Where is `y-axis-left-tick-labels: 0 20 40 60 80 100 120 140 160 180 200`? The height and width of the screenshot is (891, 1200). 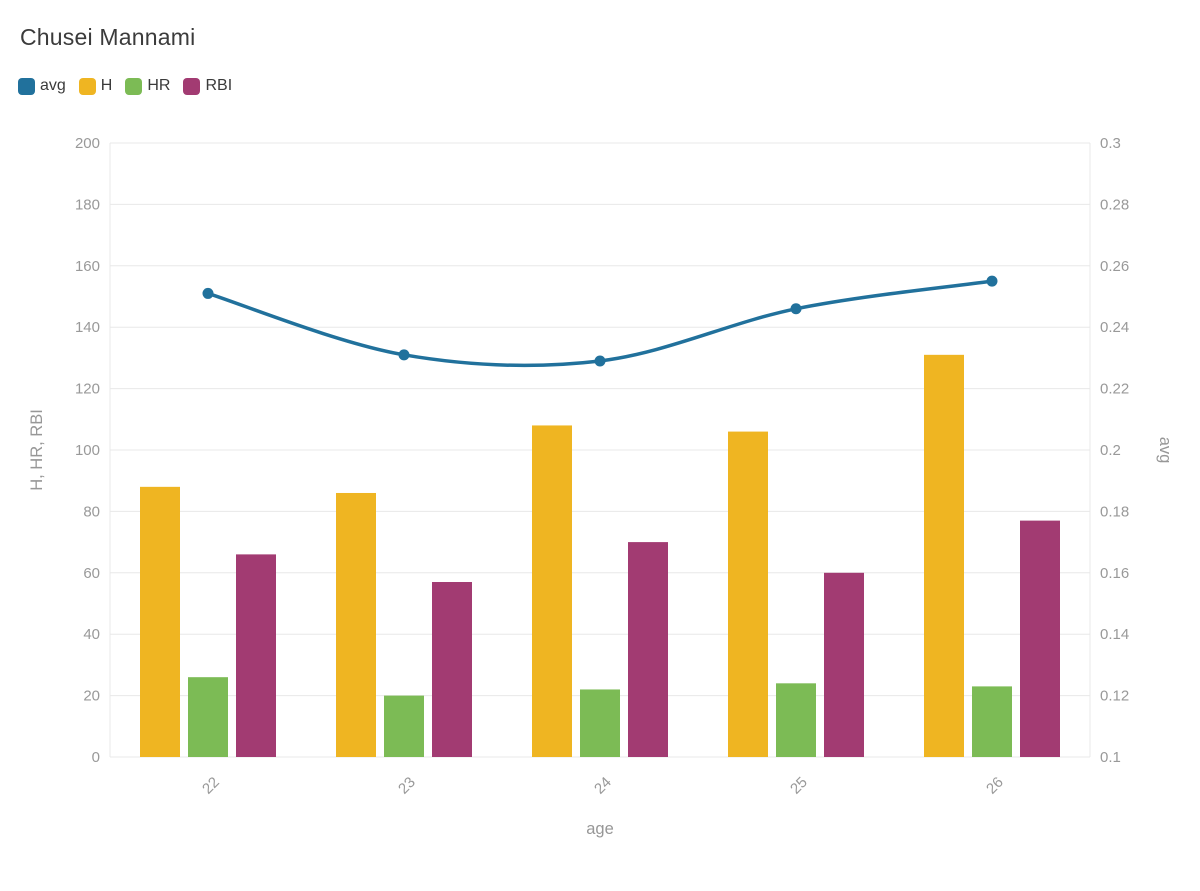 y-axis-left-tick-labels: 0 20 40 60 80 100 120 140 160 180 200 is located at coordinates (87, 450).